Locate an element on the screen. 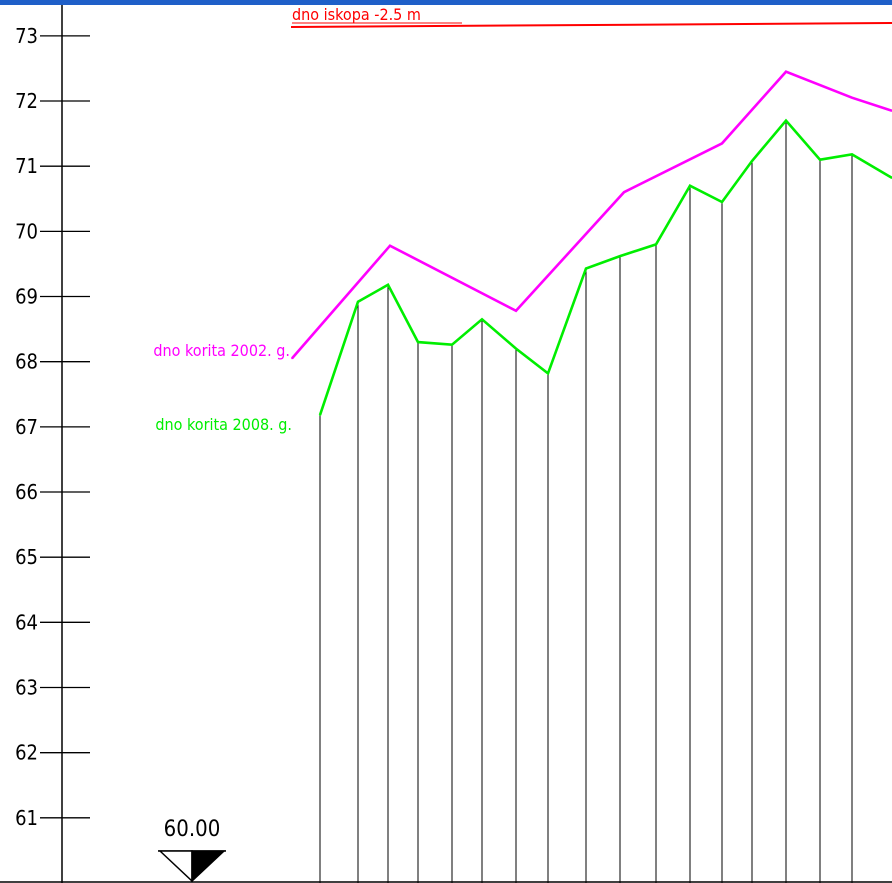 This screenshot has width=892, height=883. y-tick-label: 65 is located at coordinates (26, 557).